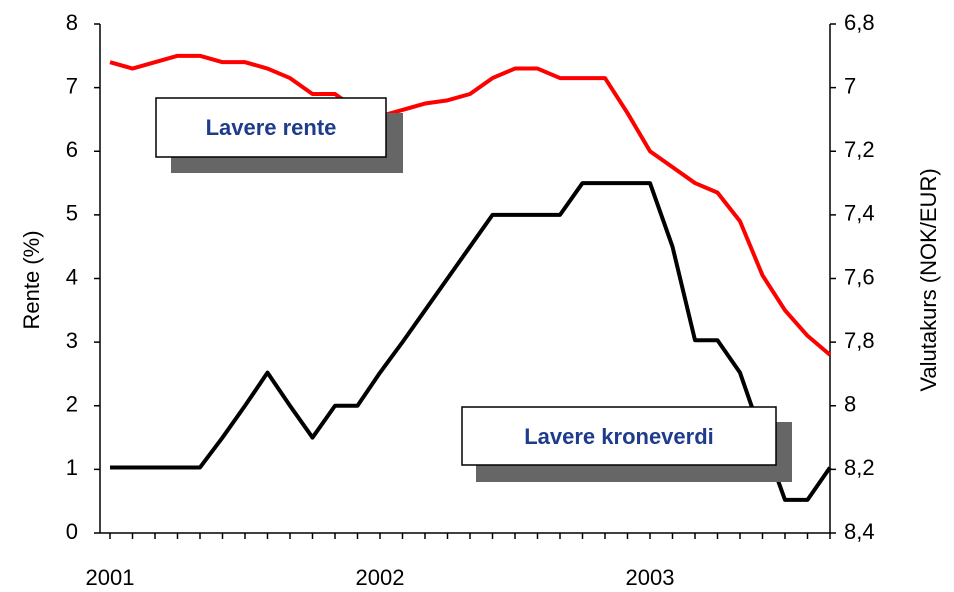  What do you see at coordinates (859, 22) in the screenshot?
I see `y2-tick-label: 6,8` at bounding box center [859, 22].